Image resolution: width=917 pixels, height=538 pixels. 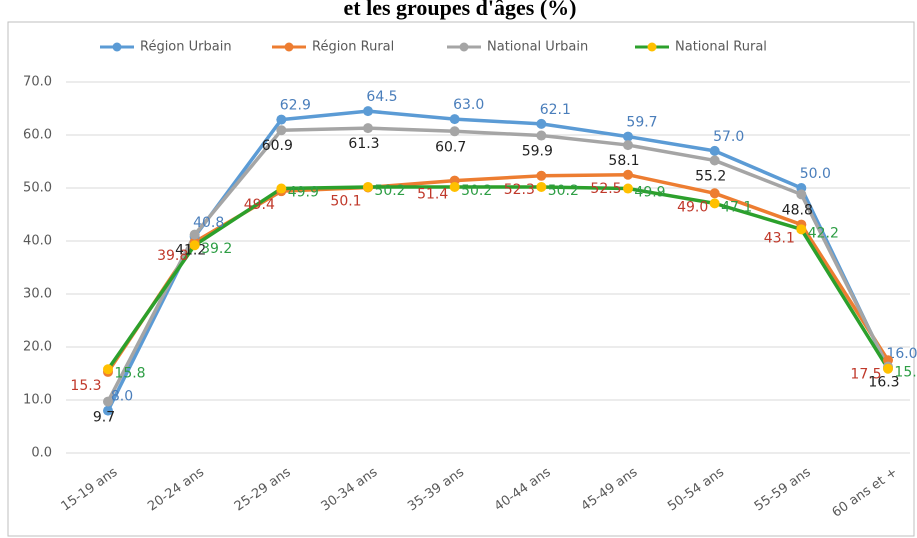 What do you see at coordinates (37, 294) in the screenshot?
I see `y-tick-label: 30.0` at bounding box center [37, 294].